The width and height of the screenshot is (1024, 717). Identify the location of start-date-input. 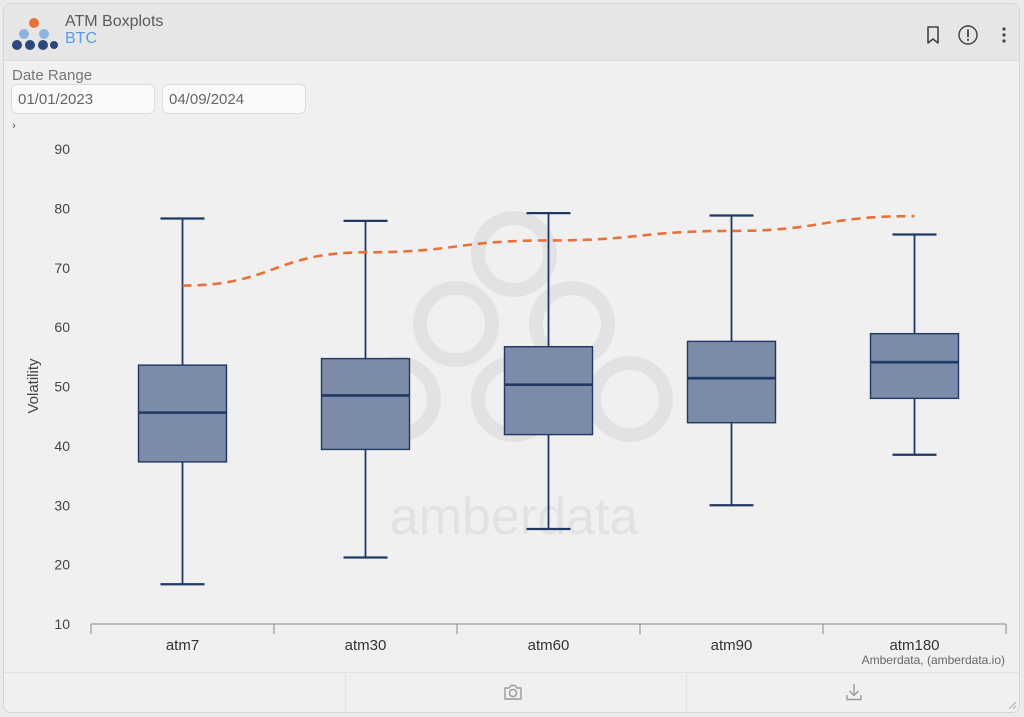
(83, 99).